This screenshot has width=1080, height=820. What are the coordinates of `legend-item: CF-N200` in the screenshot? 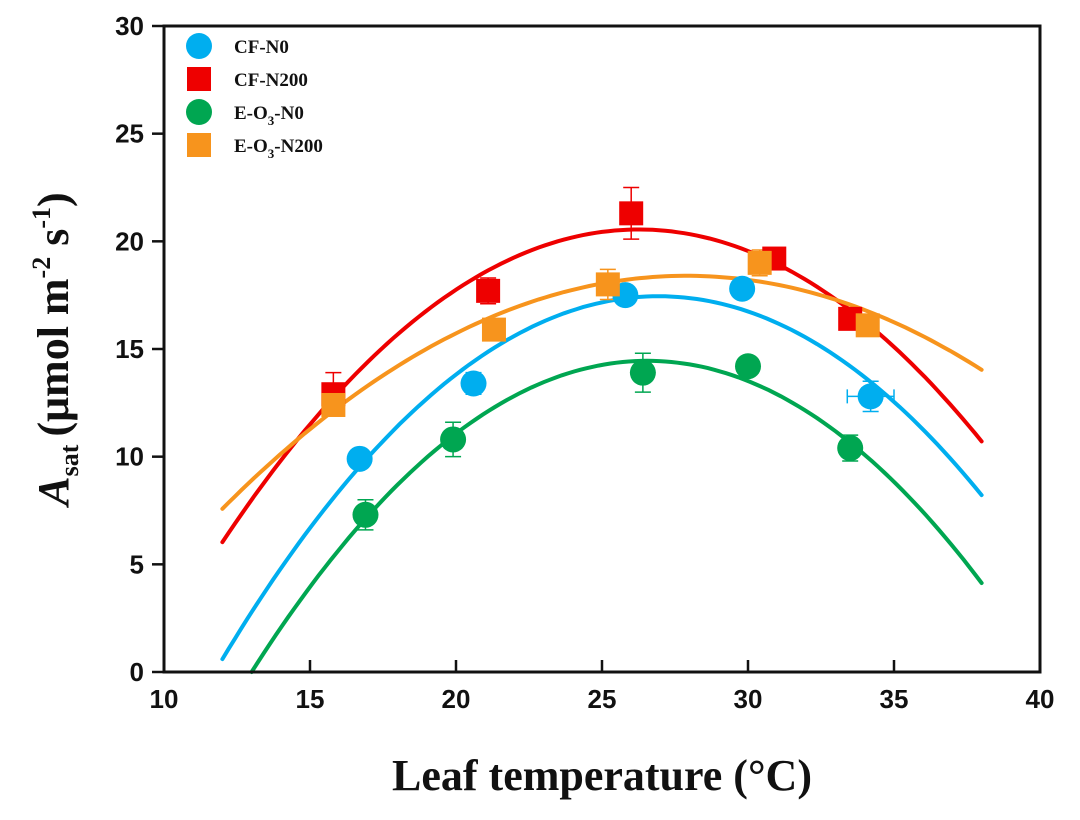 It's located at (247, 79).